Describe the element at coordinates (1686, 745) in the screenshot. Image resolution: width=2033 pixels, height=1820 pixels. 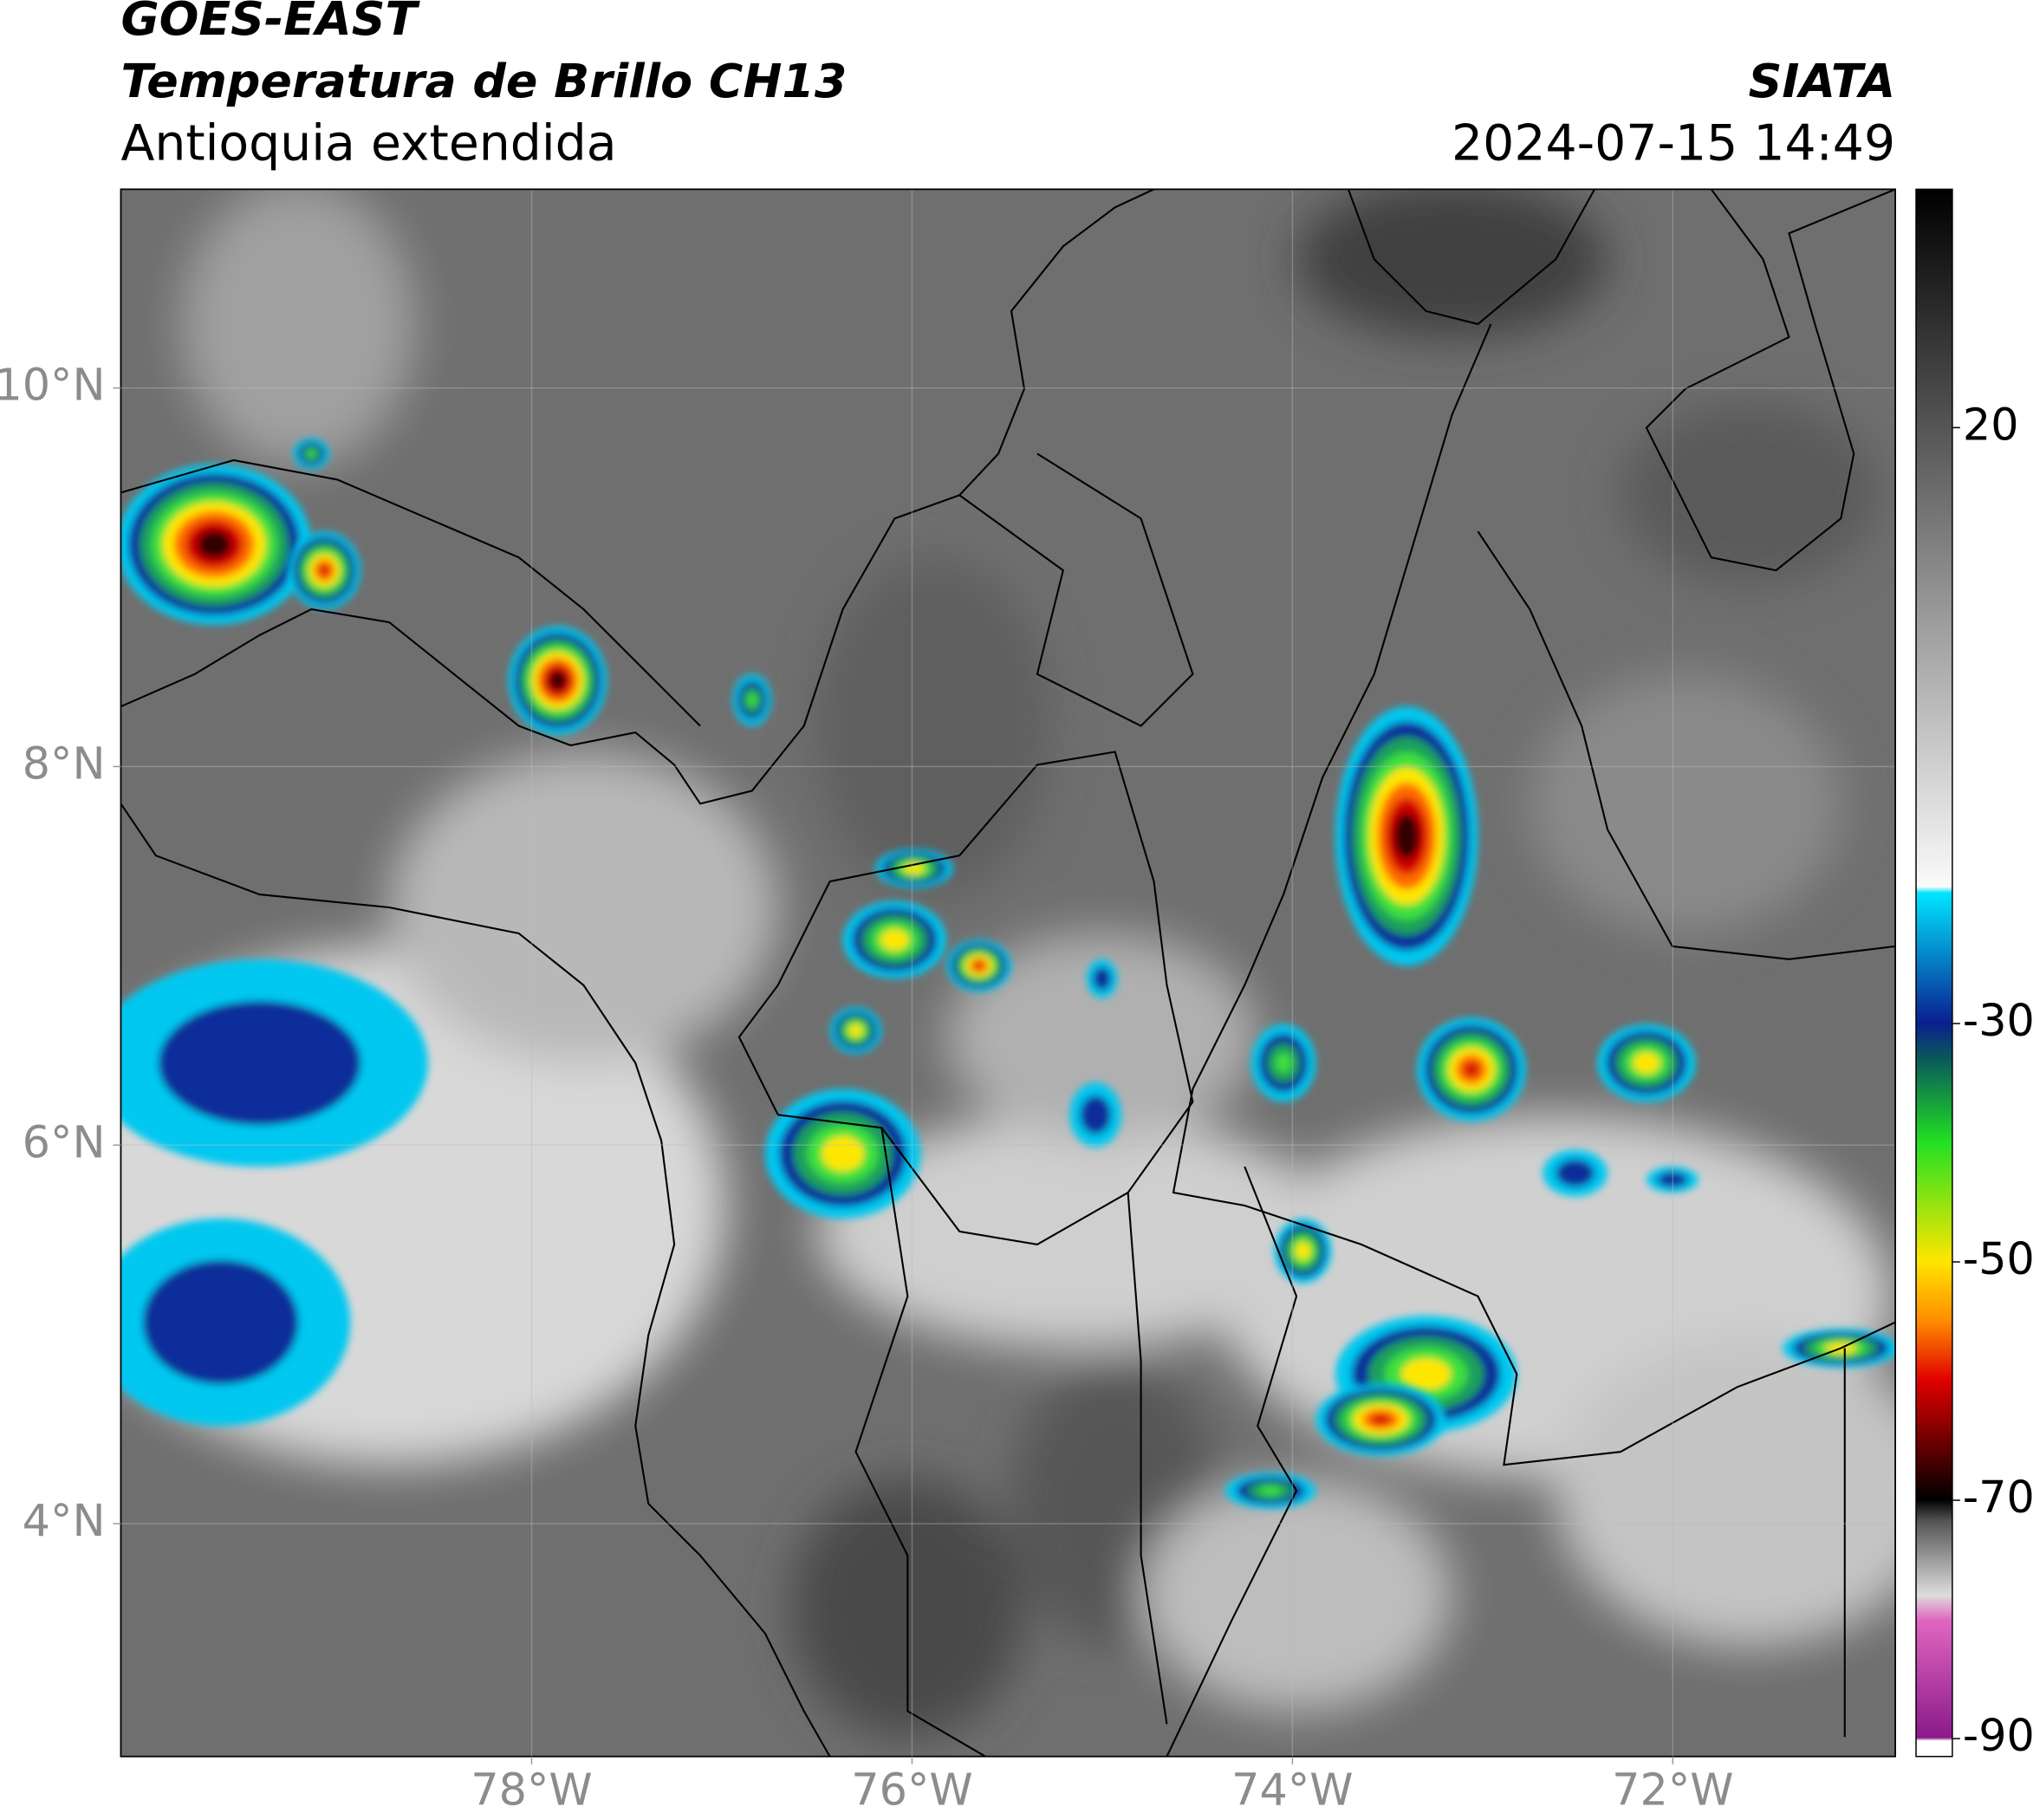
I see `country-border` at that location.